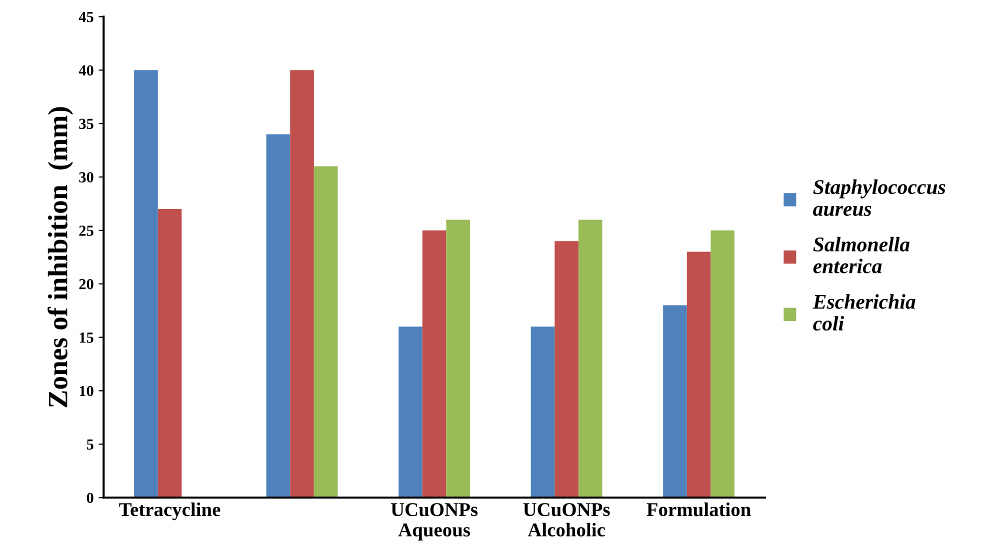 The width and height of the screenshot is (987, 556). What do you see at coordinates (879, 197) in the screenshot?
I see `legend-label: Staphylococcus aureus` at bounding box center [879, 197].